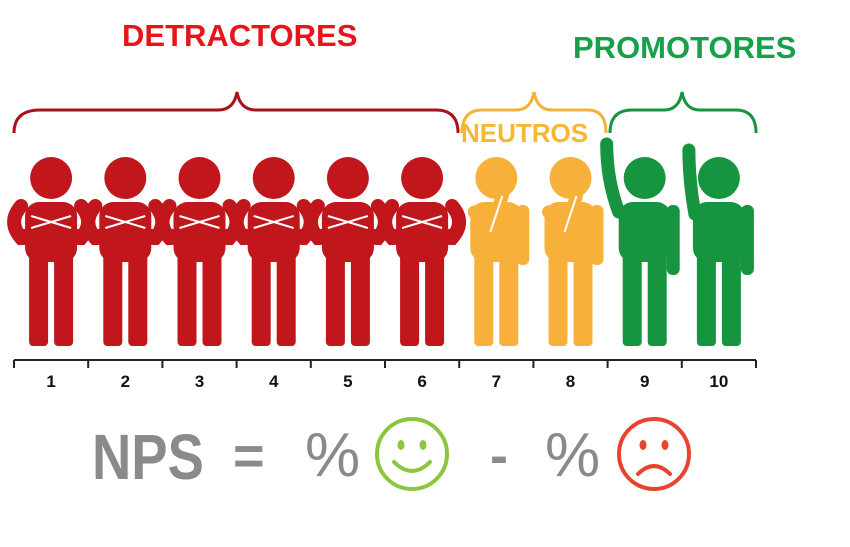 The image size is (850, 547). What do you see at coordinates (348, 381) in the screenshot?
I see `scale-tick-label: 5` at bounding box center [348, 381].